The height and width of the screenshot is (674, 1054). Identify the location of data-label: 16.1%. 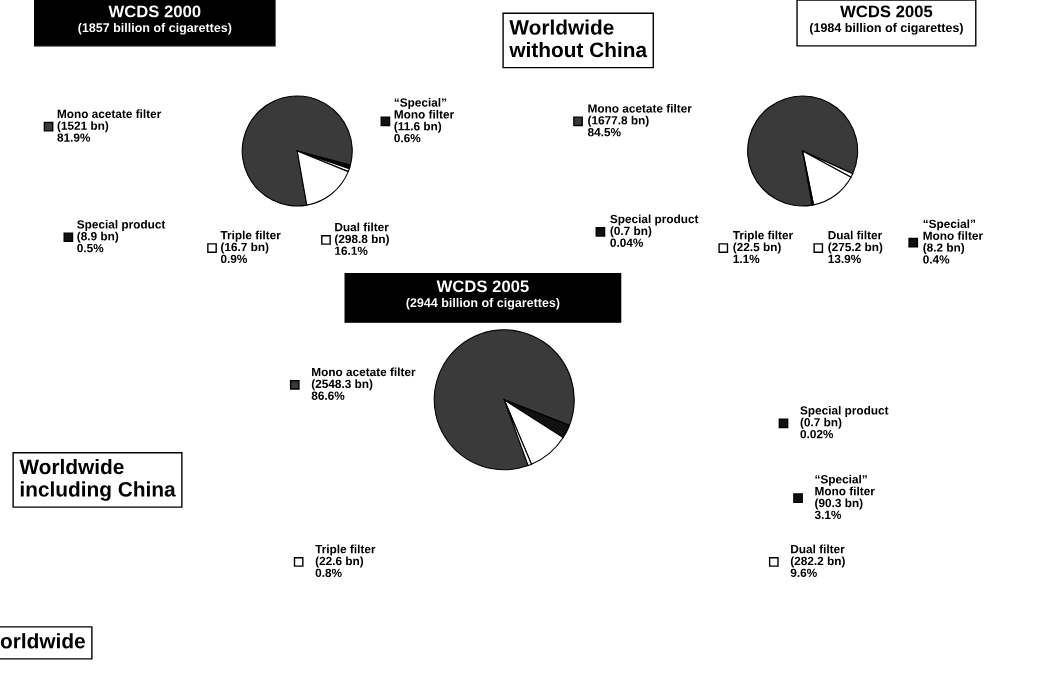
(351, 250).